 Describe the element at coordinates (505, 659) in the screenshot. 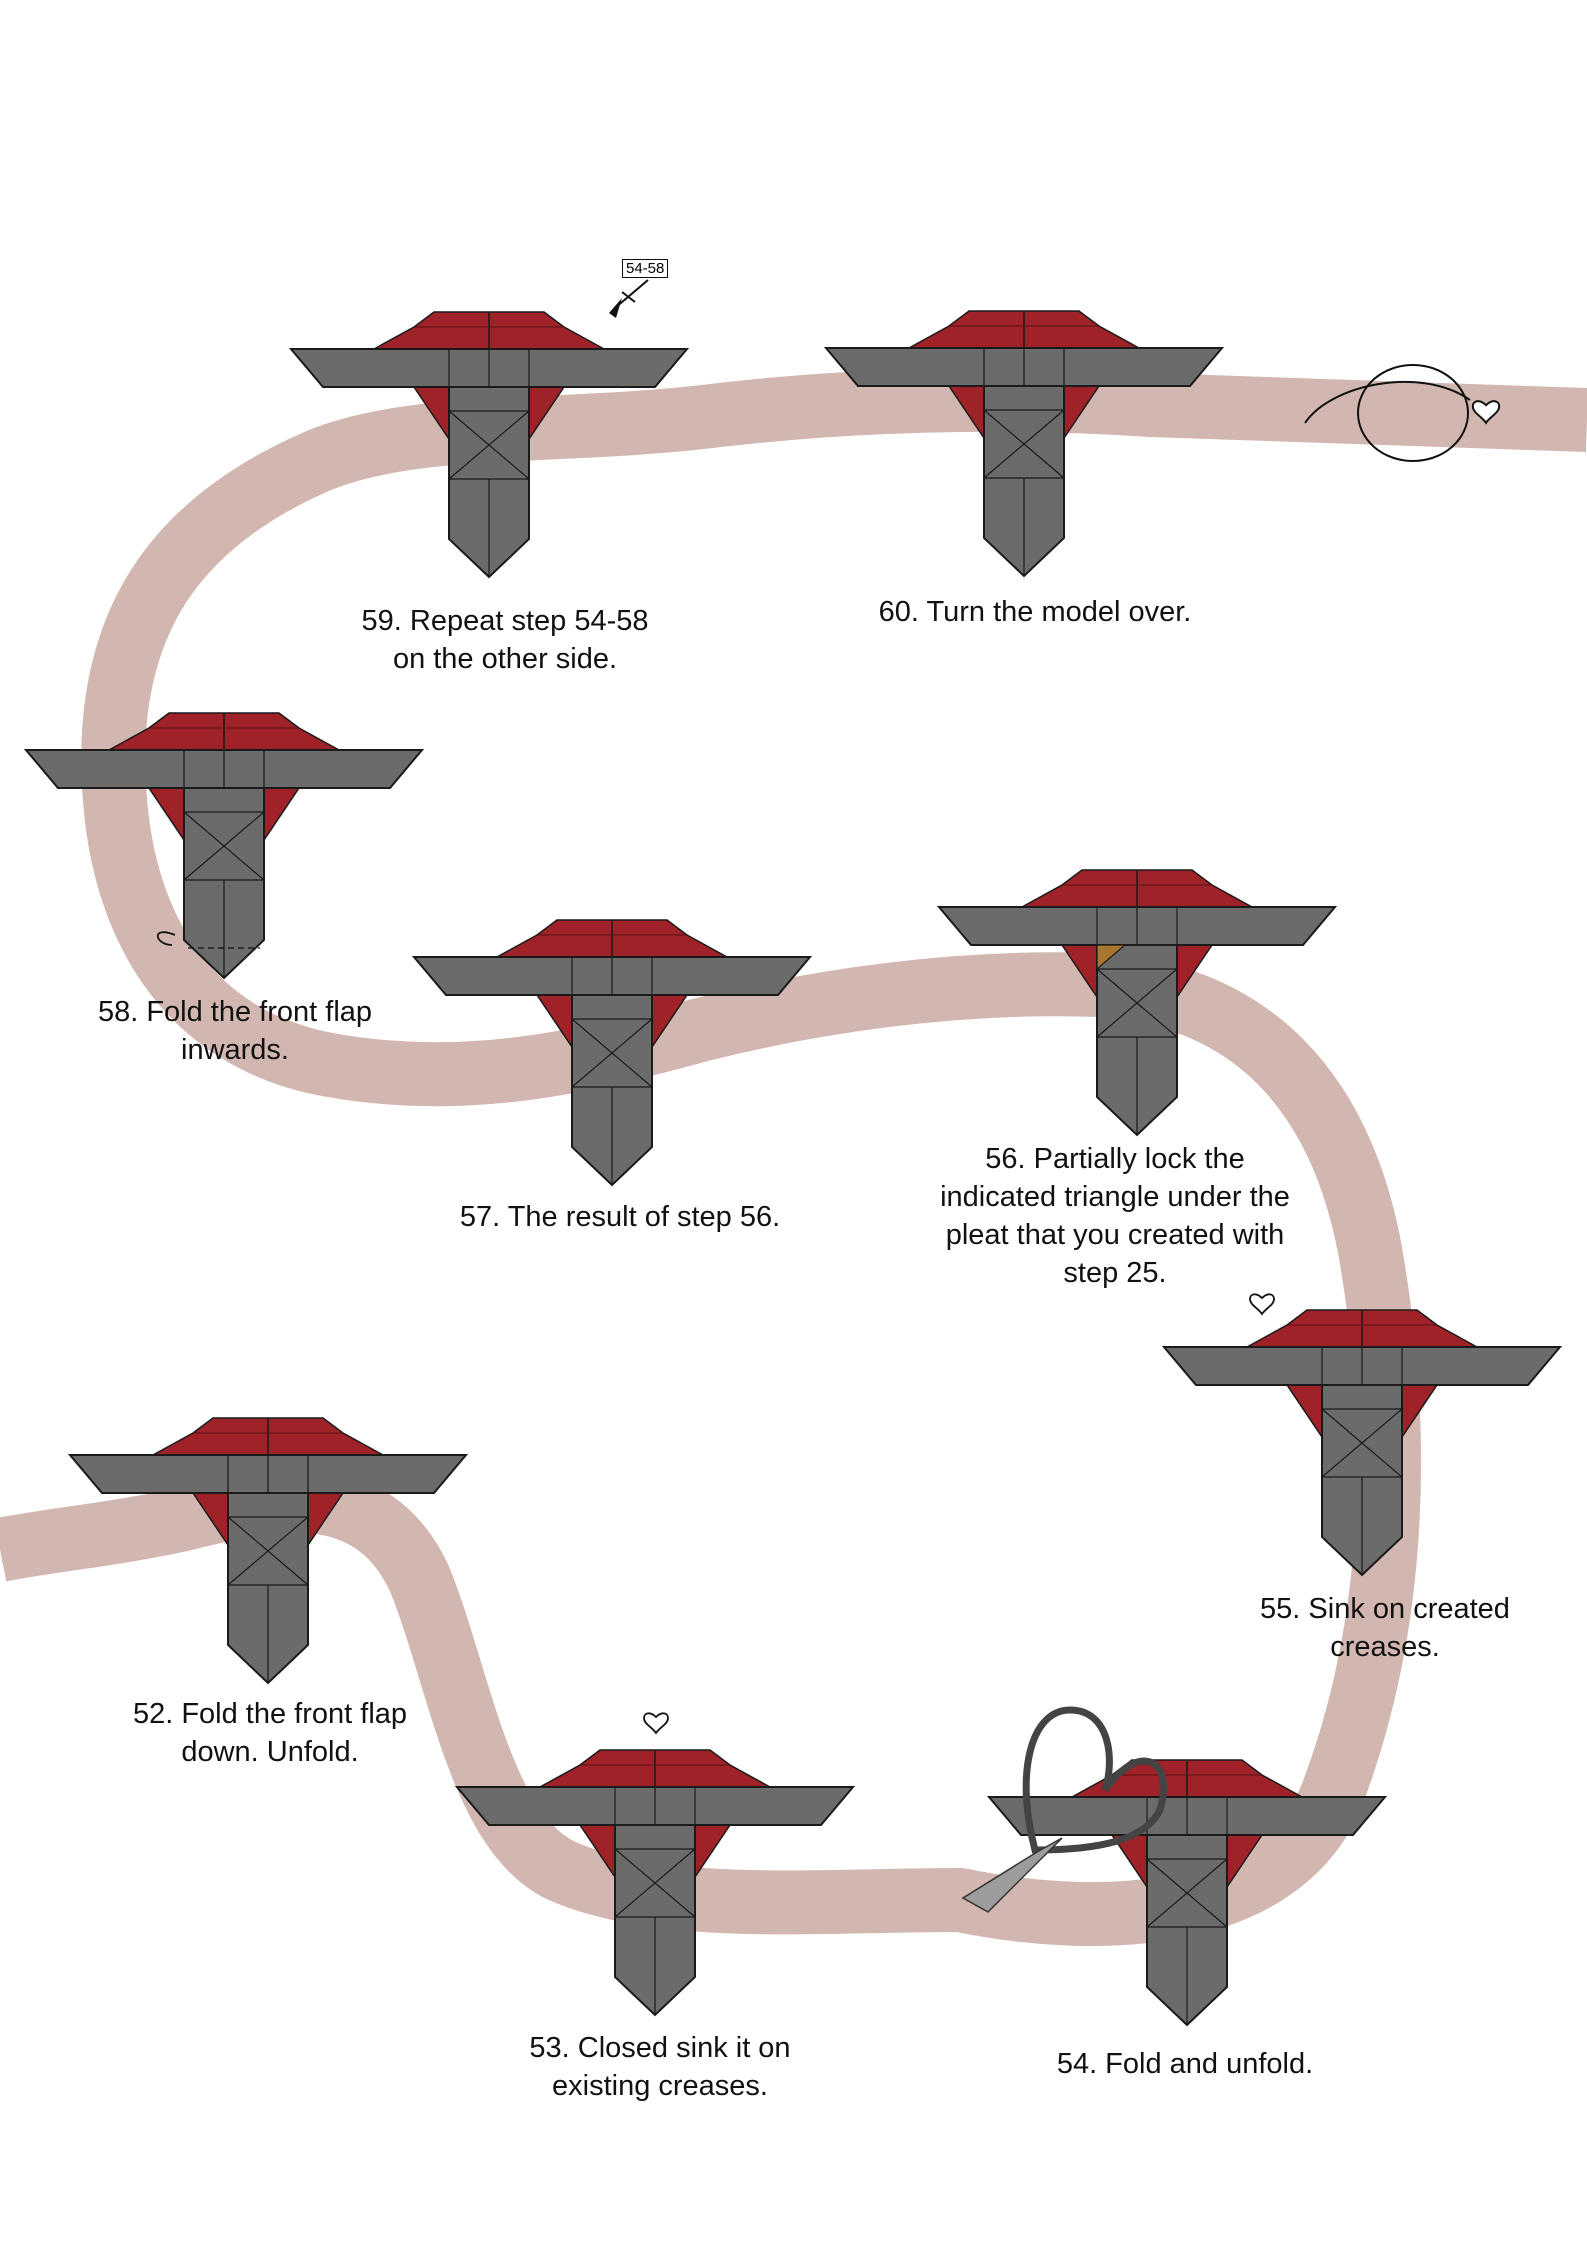

I see `caption-line: on the other side.` at that location.